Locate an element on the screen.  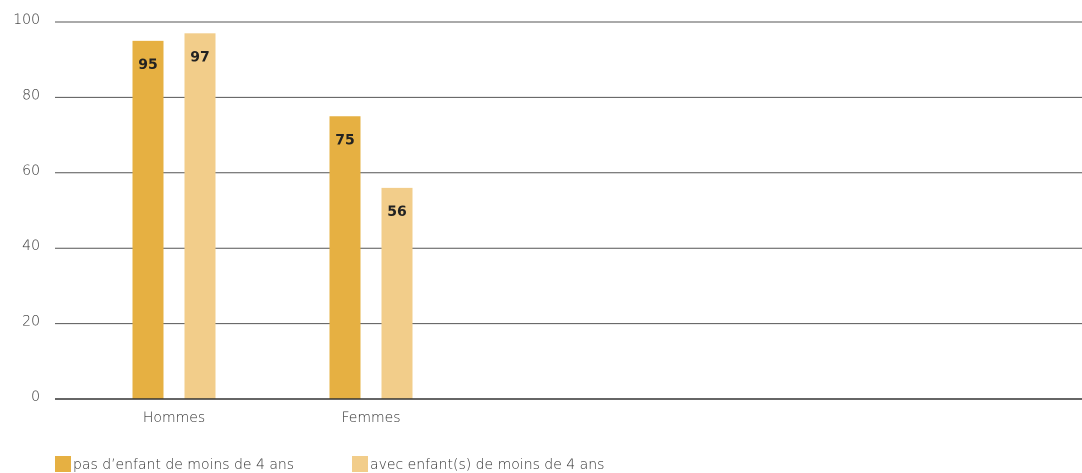
y-tick-label: 20 is located at coordinates (31, 322).